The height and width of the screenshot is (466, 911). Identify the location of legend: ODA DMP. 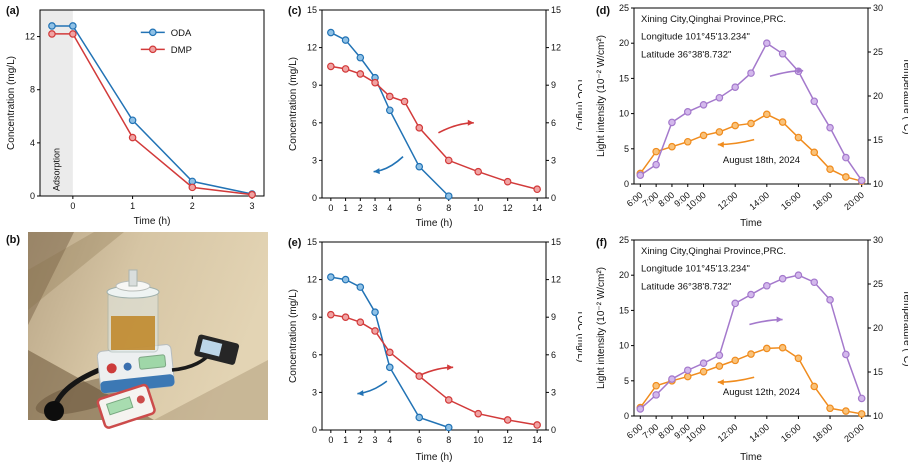
(166, 42).